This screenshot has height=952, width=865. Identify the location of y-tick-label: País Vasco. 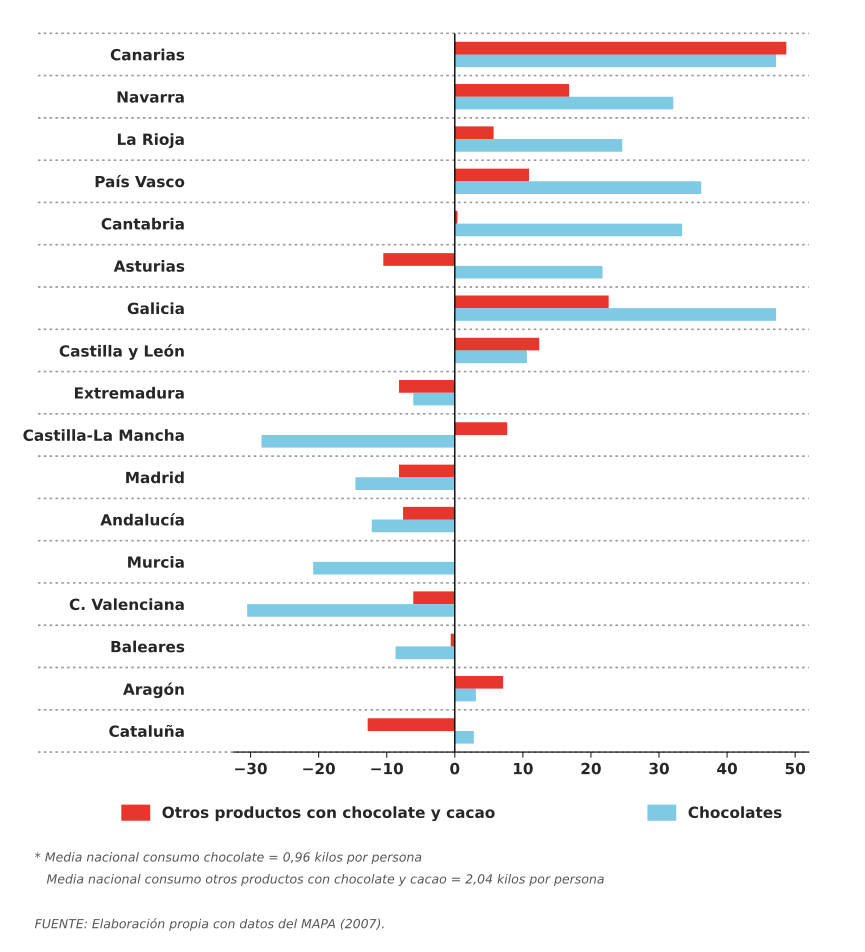
(140, 181).